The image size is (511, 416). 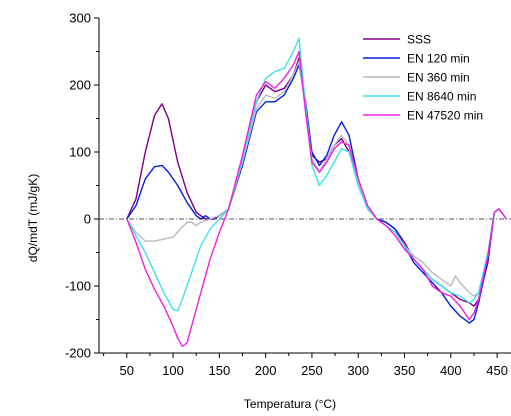 What do you see at coordinates (80, 18) in the screenshot?
I see `y-tick-label: 300` at bounding box center [80, 18].